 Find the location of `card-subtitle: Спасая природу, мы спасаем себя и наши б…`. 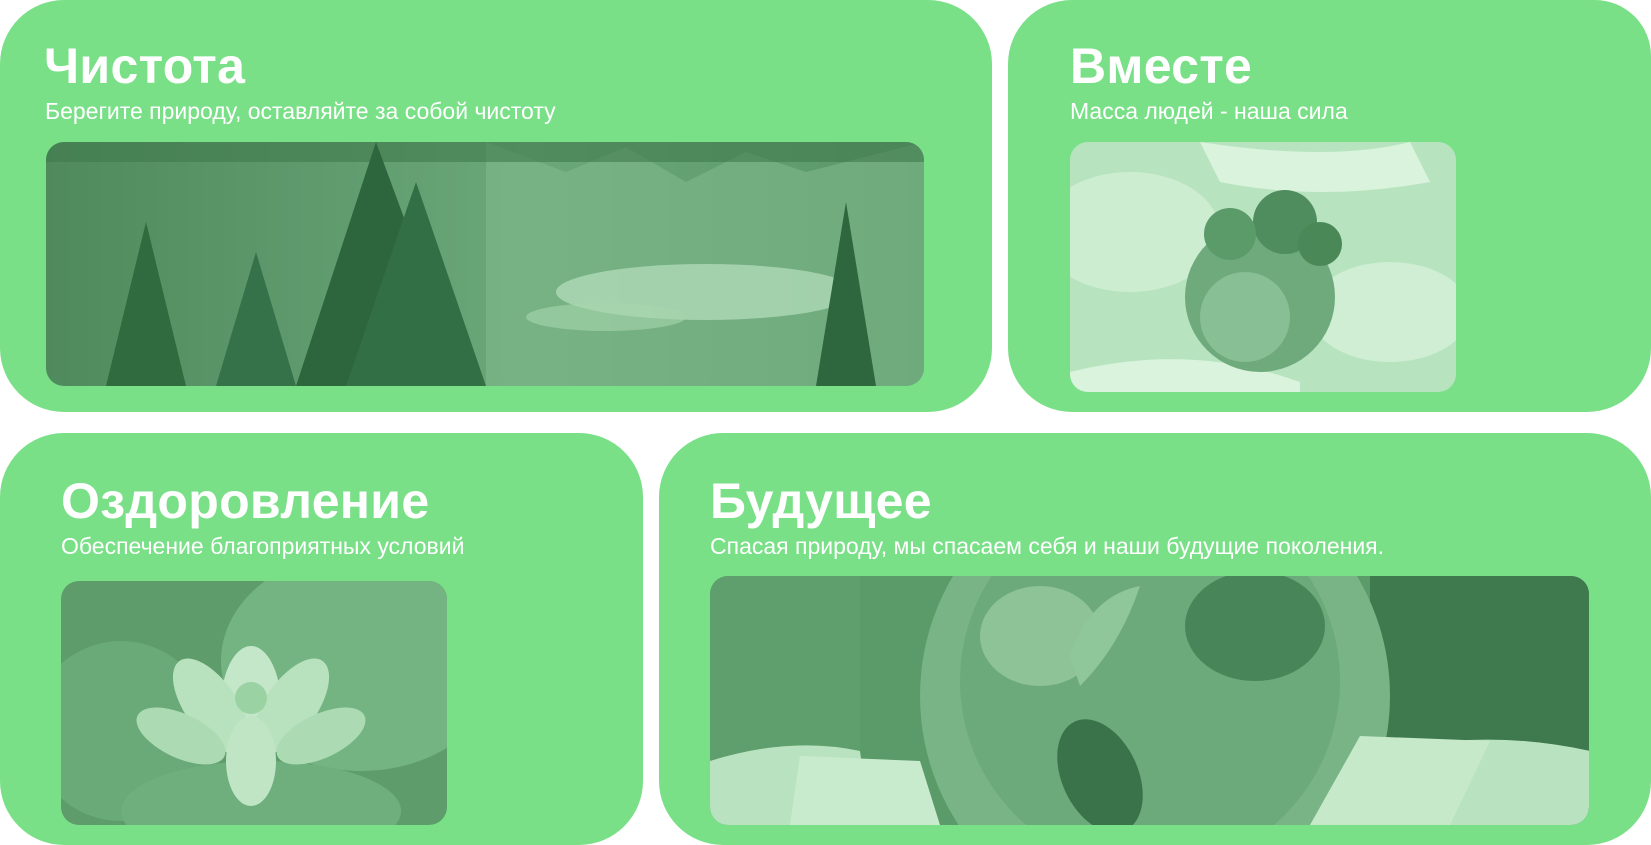

card-subtitle: Спасая природу, мы спасаем себя и наши б… is located at coordinates (1047, 546).